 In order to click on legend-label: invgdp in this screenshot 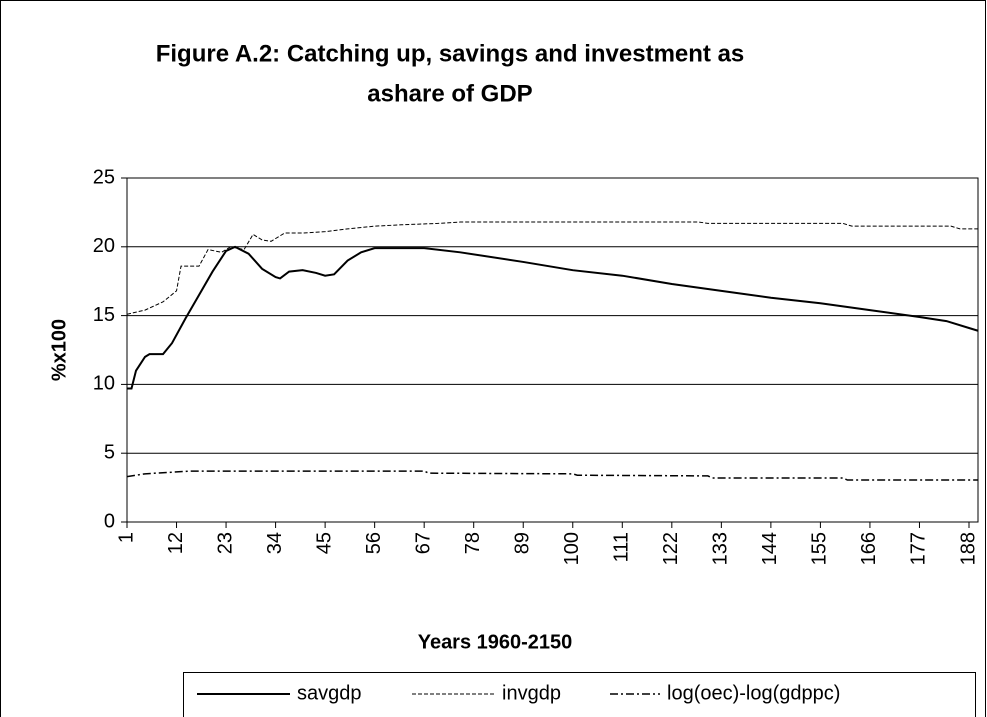, I will do `click(531, 693)`.